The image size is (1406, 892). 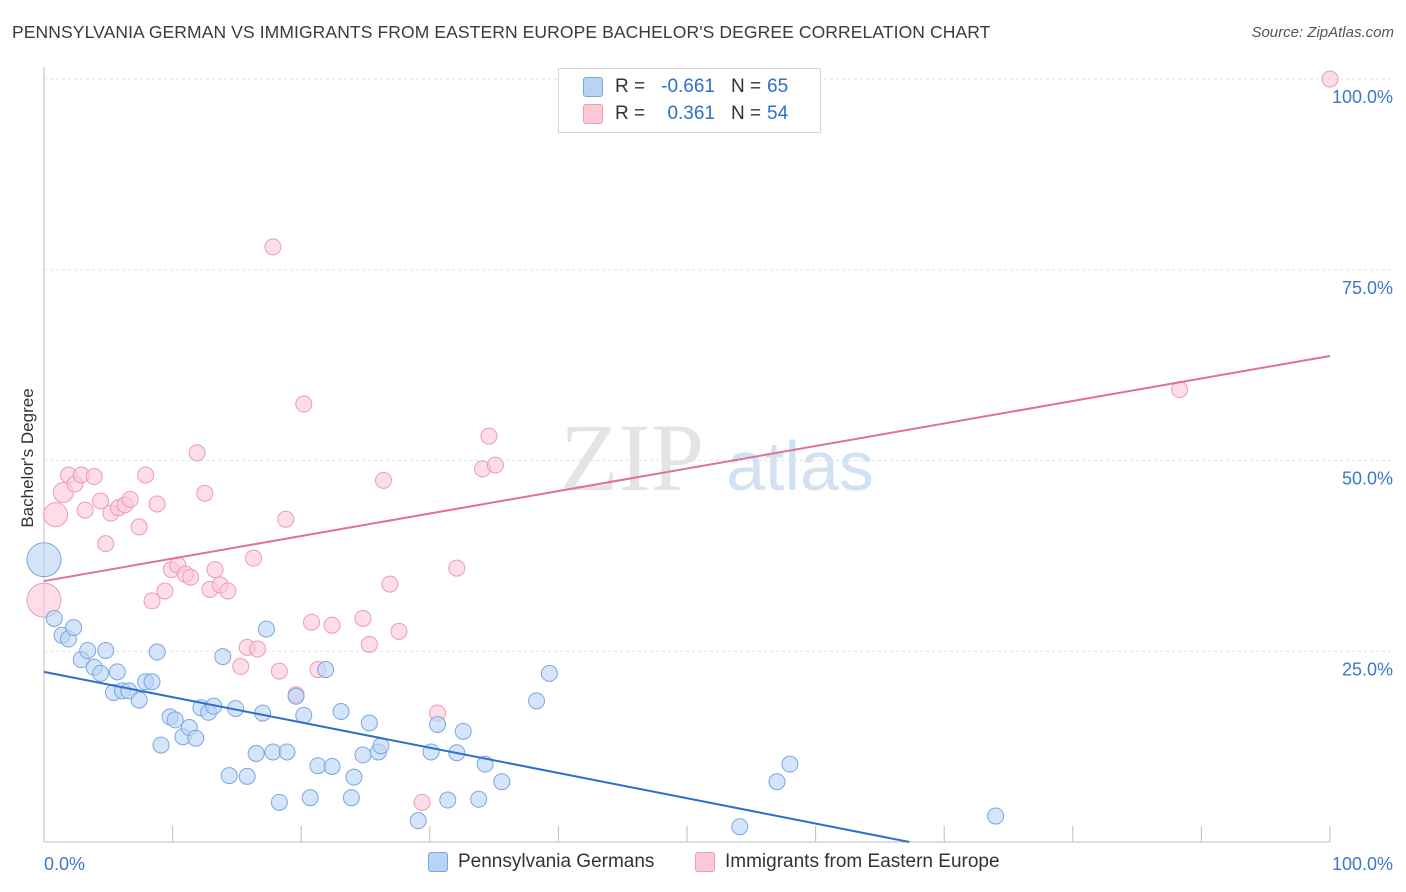 I want to click on legend-row-eastern-europe: R = 0.361 N = 54, so click(x=685, y=114).